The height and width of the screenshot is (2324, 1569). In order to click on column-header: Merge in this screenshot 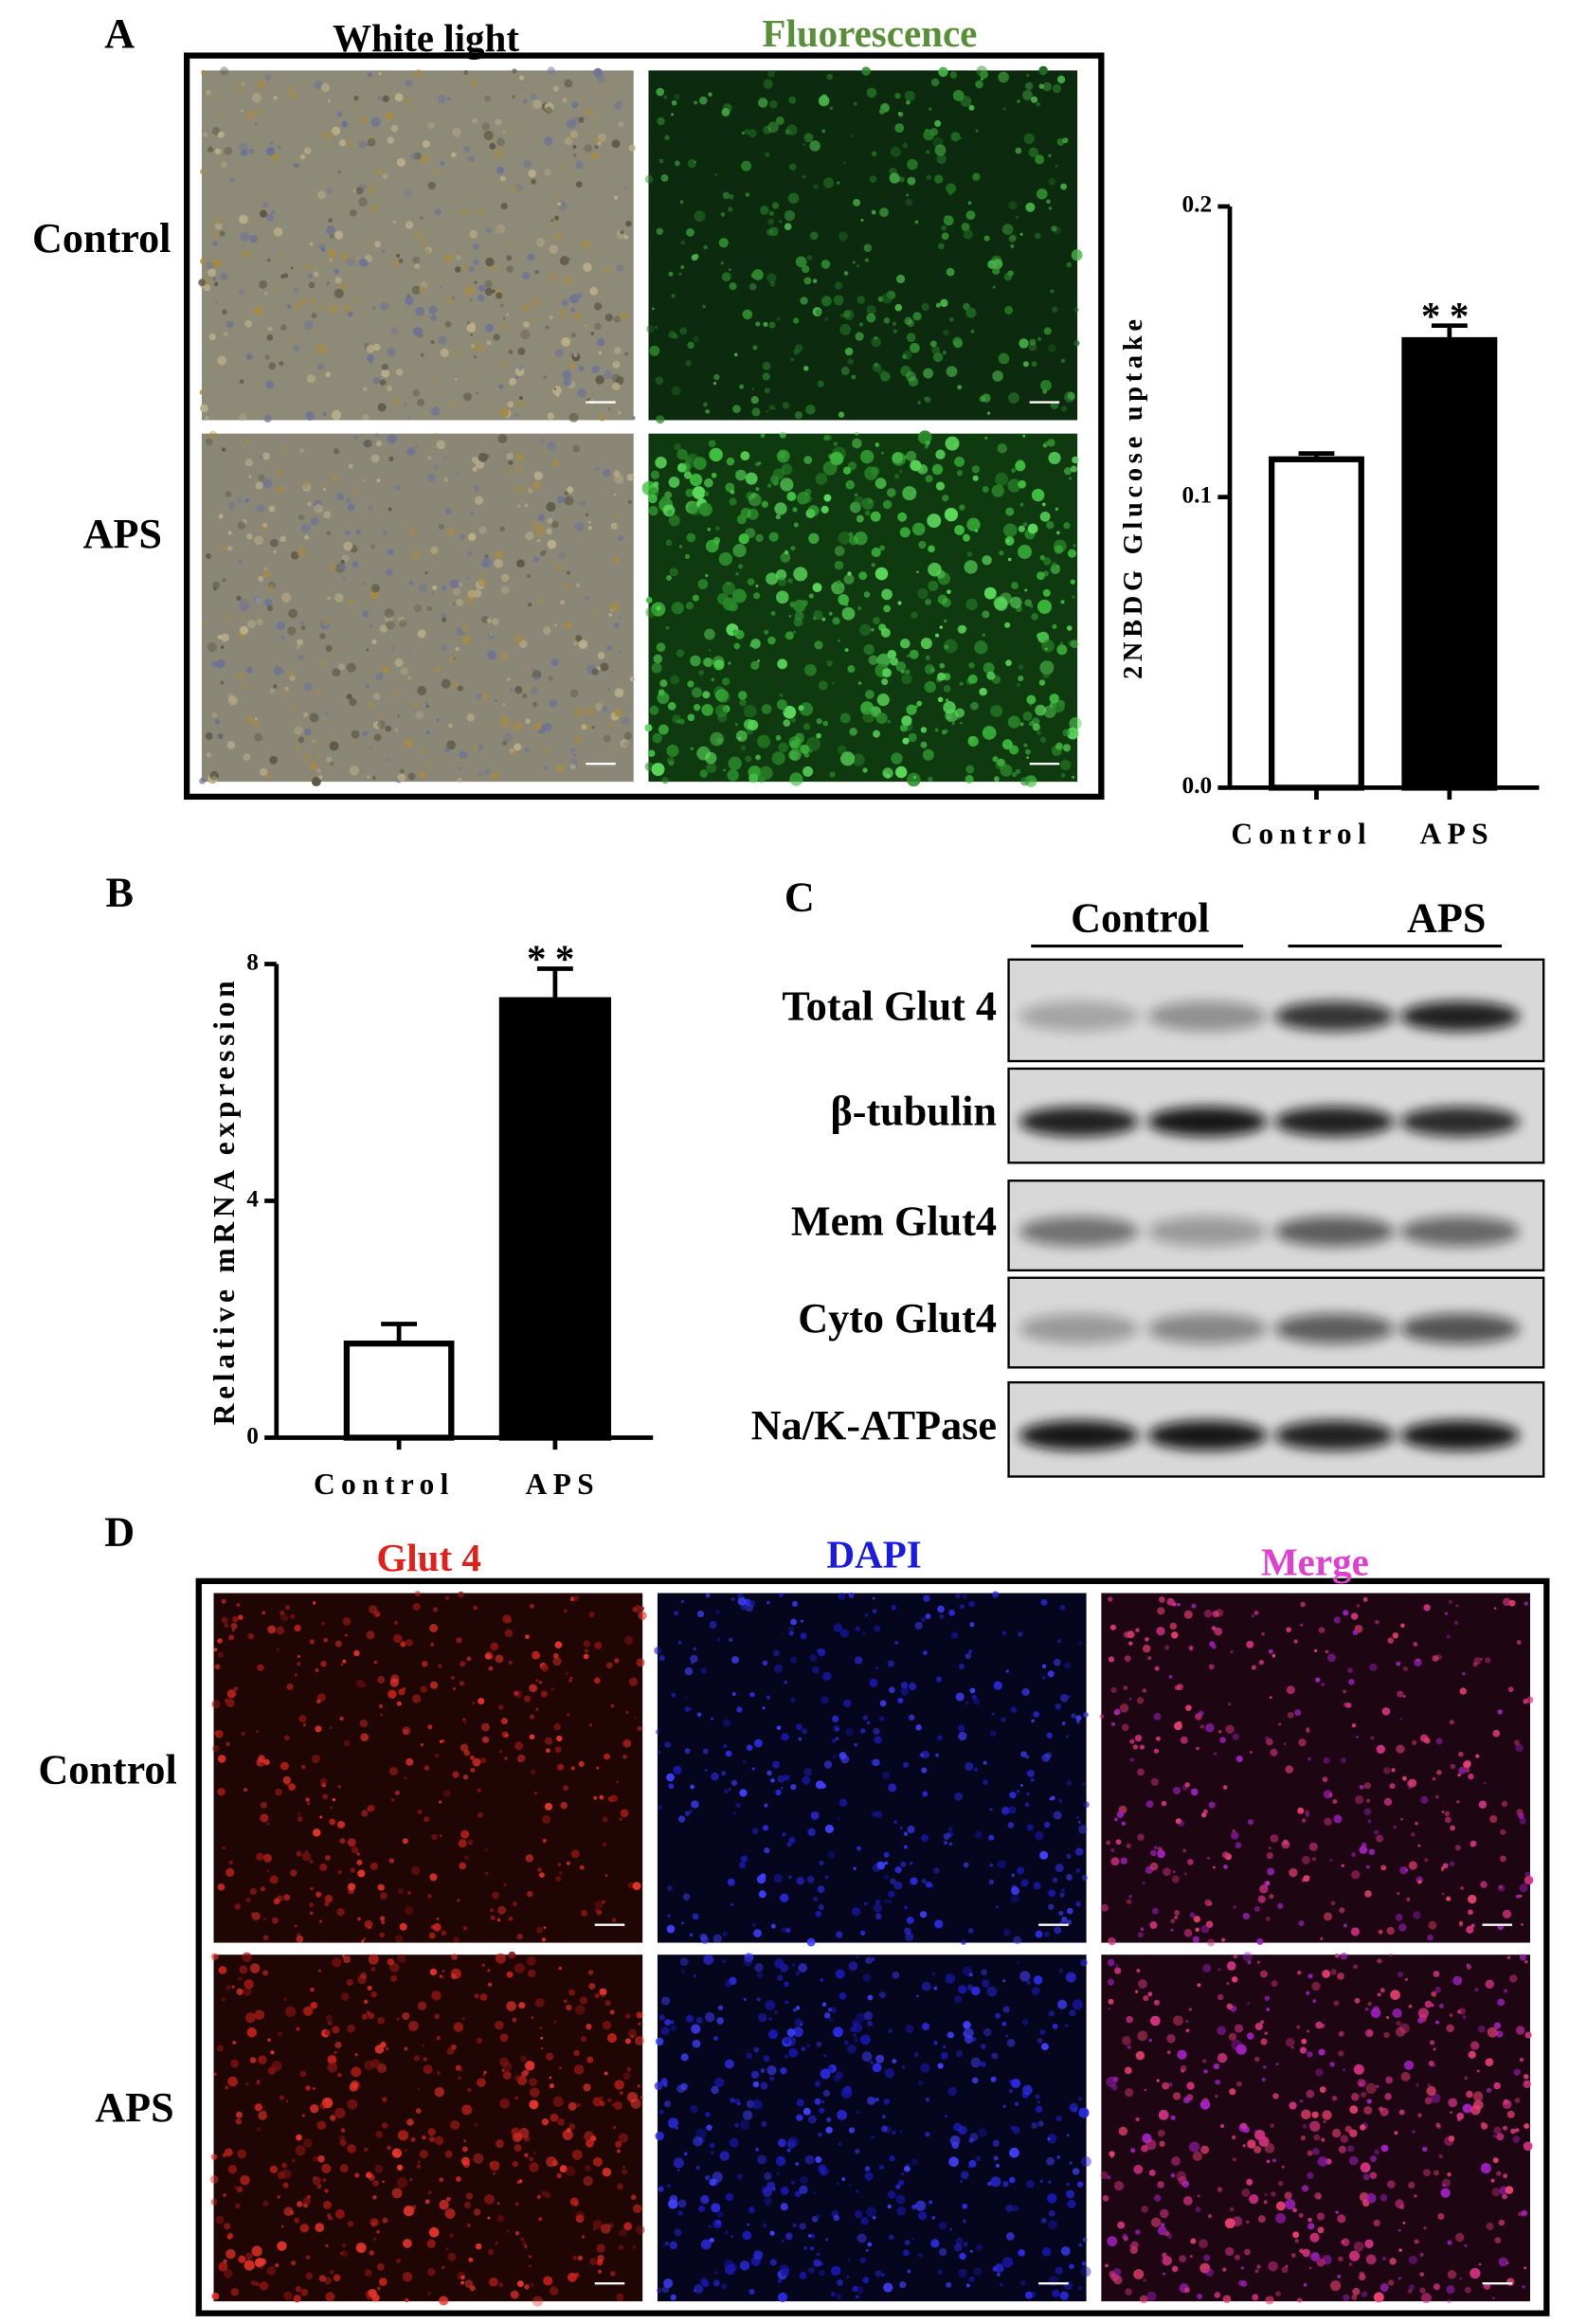, I will do `click(1315, 1562)`.